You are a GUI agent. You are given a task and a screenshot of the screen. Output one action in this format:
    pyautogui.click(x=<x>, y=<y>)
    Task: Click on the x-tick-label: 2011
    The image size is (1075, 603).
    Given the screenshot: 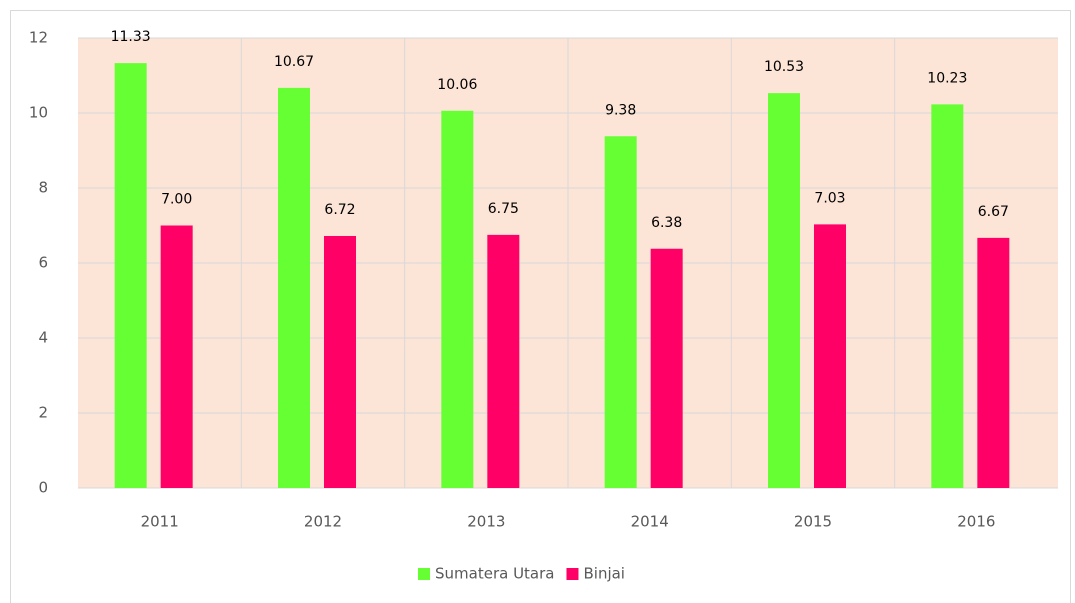 What is the action you would take?
    pyautogui.click(x=160, y=522)
    